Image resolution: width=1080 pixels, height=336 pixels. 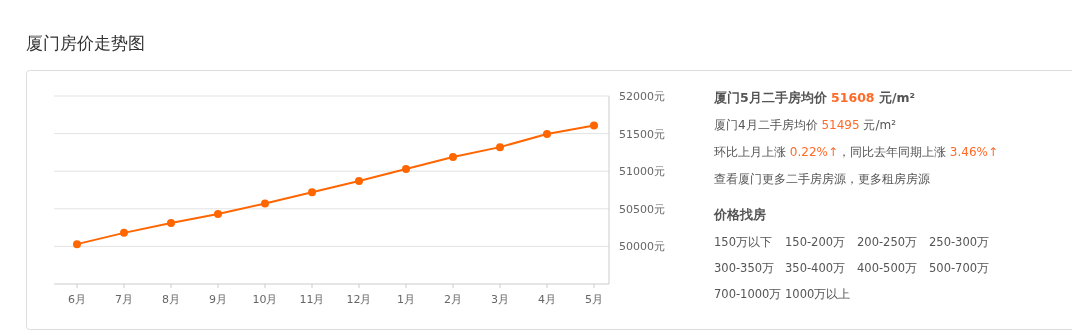 What do you see at coordinates (815, 242) in the screenshot?
I see `text: 150-200万` at bounding box center [815, 242].